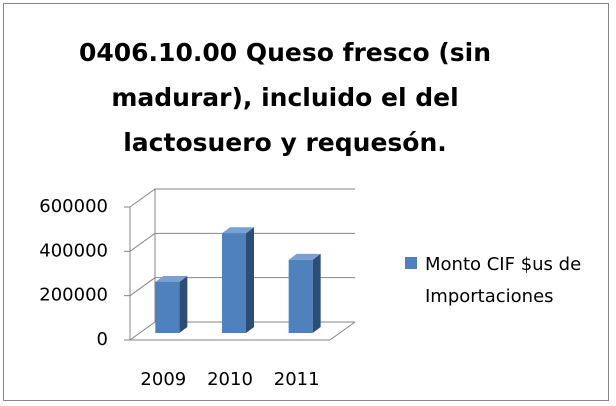  Describe the element at coordinates (163, 379) in the screenshot. I see `x-tick-label: 2009` at that location.